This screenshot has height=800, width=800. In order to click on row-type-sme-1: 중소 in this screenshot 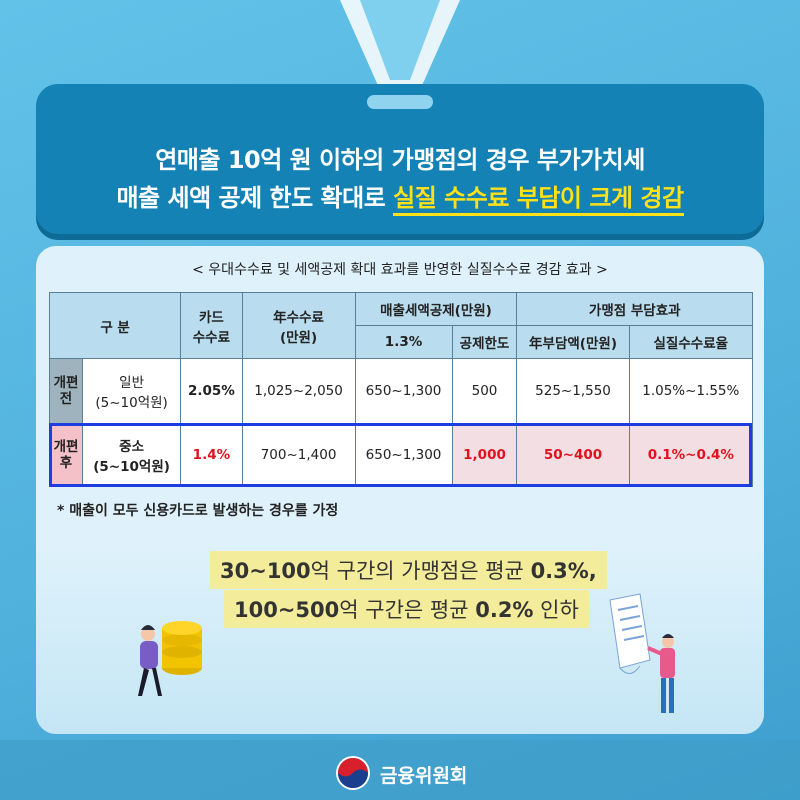, I will do `click(132, 447)`.